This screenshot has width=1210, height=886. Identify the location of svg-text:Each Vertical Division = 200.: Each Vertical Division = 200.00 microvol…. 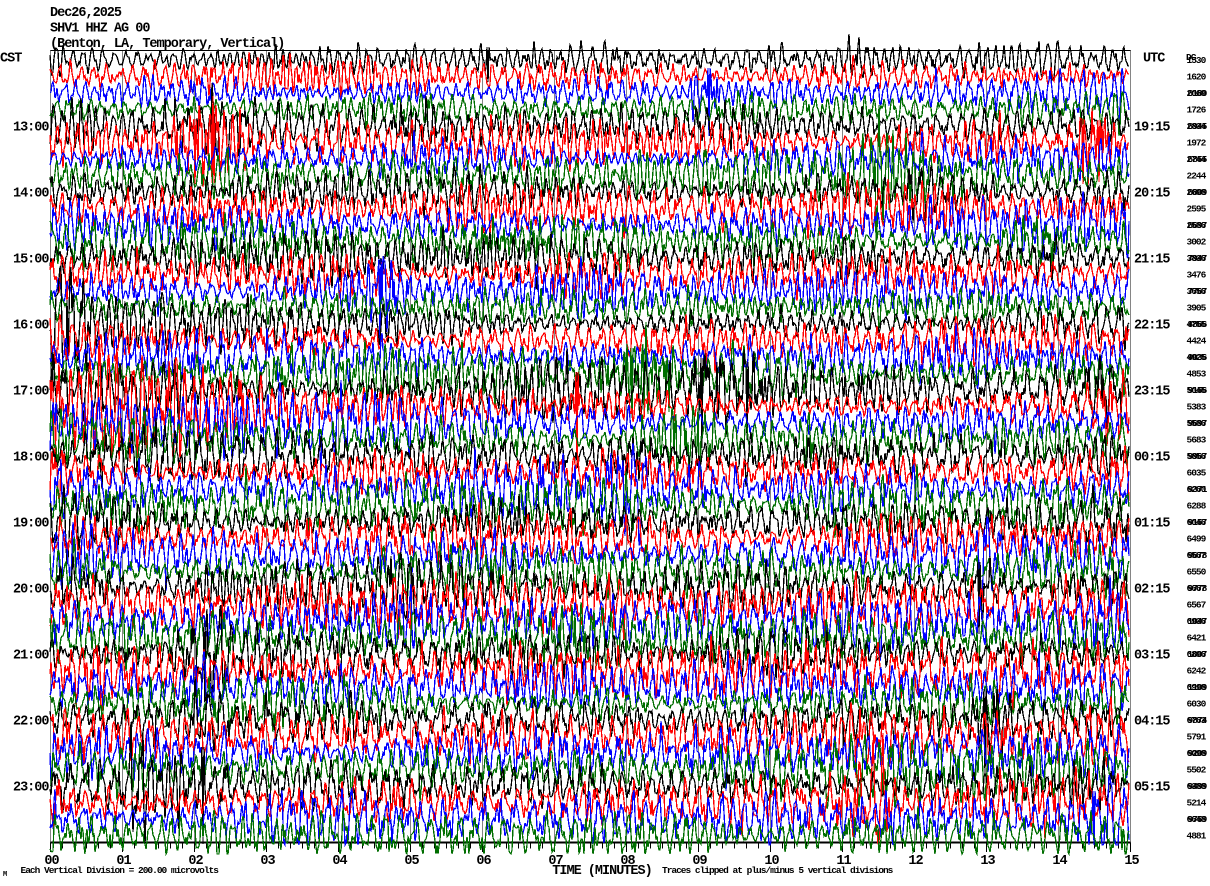
(120, 870).